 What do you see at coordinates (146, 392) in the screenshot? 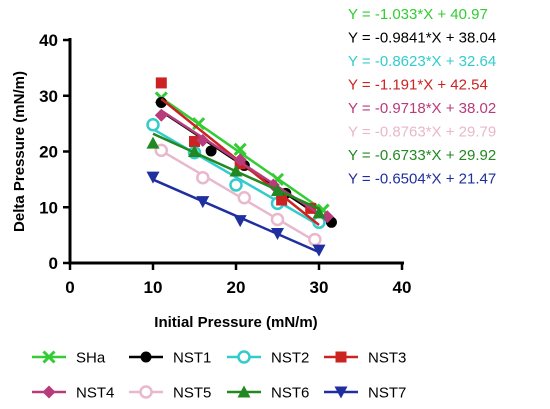
I see `legend-marker-nst5` at bounding box center [146, 392].